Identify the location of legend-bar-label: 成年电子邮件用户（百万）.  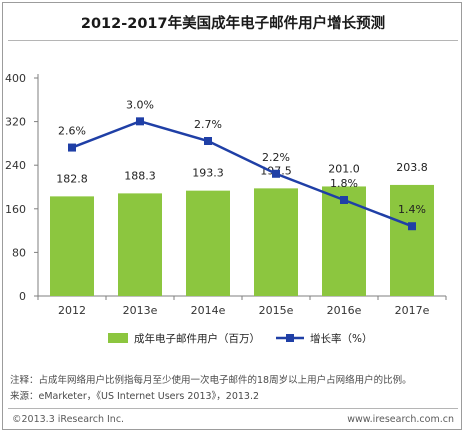
(197, 338).